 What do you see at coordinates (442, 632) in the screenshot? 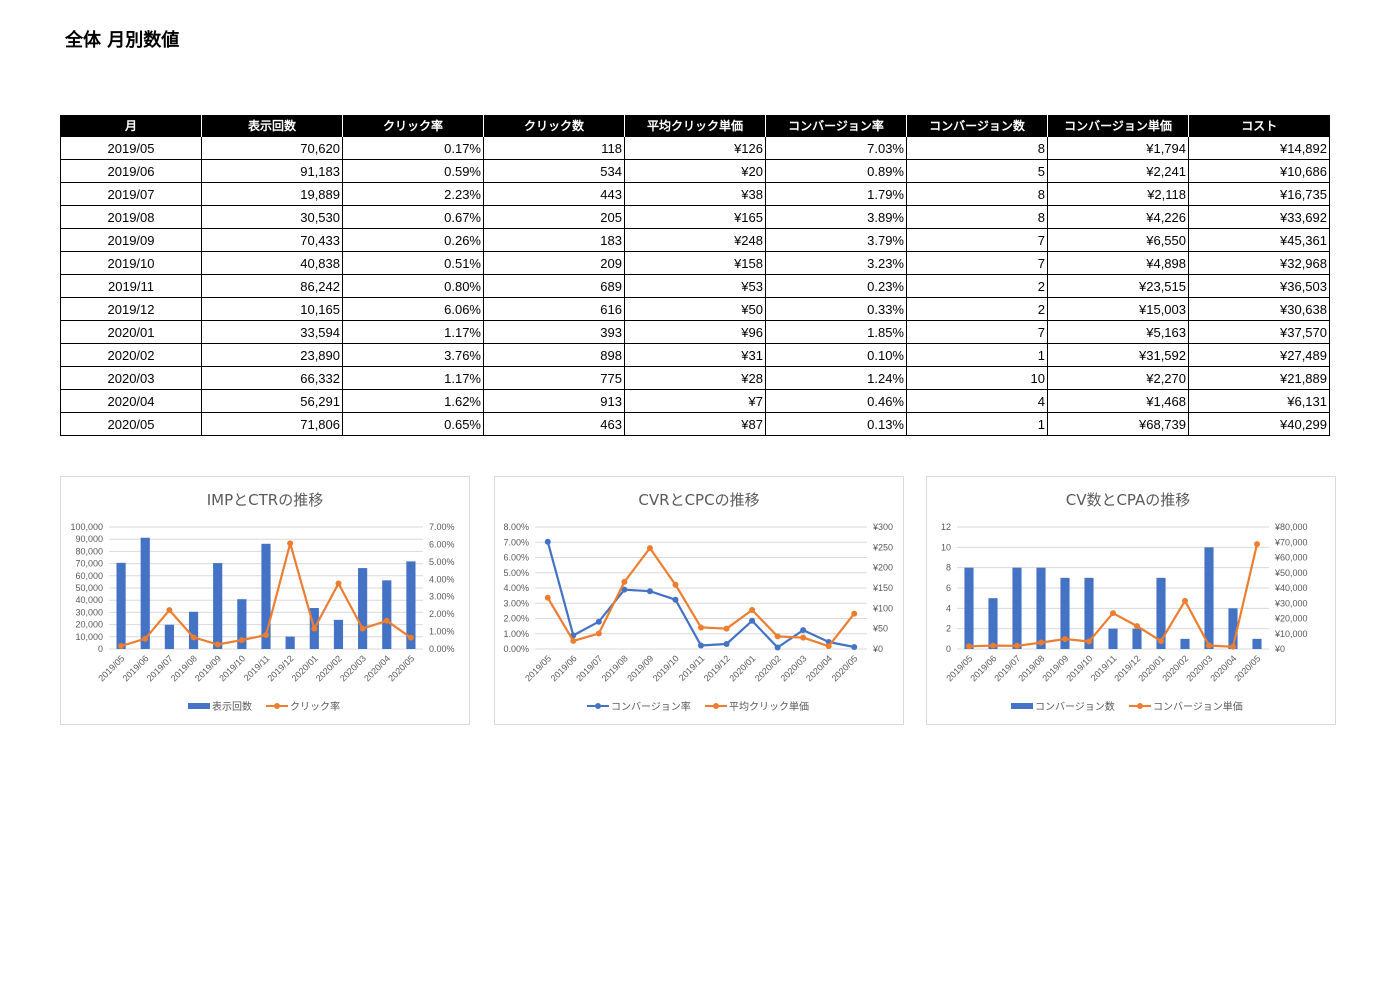
I see `right-tick-label: 1.00%` at bounding box center [442, 632].